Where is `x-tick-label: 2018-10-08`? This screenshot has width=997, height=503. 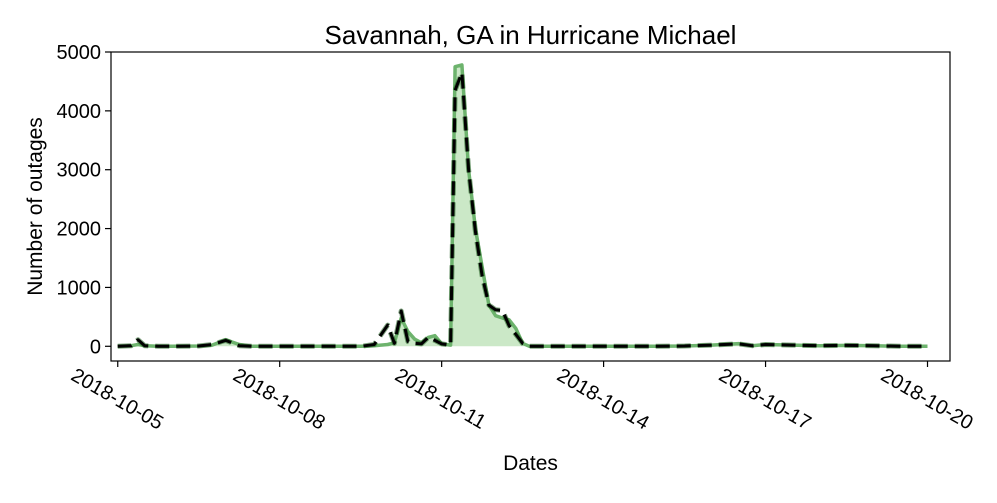 x-tick-label: 2018-10-08 is located at coordinates (279, 399).